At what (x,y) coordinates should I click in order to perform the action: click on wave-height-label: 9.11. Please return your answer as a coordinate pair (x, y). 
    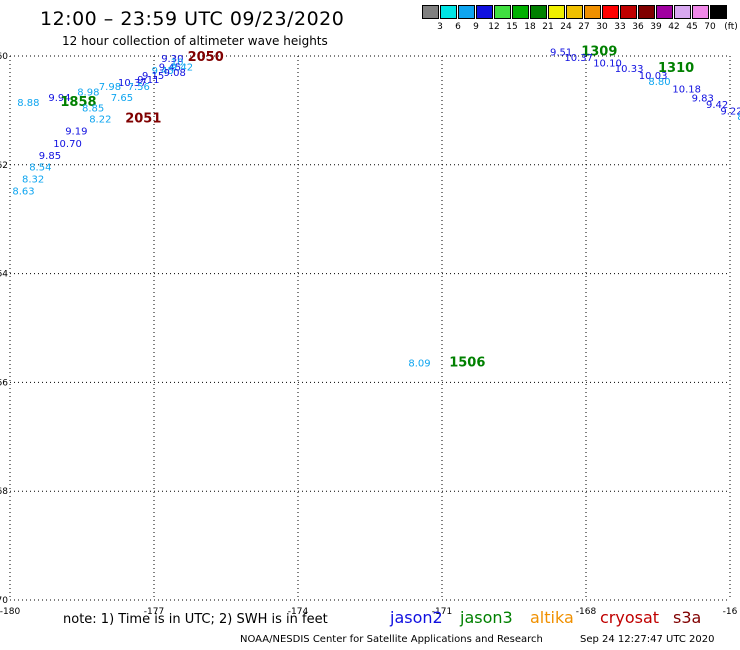
    Looking at the image, I should click on (148, 80).